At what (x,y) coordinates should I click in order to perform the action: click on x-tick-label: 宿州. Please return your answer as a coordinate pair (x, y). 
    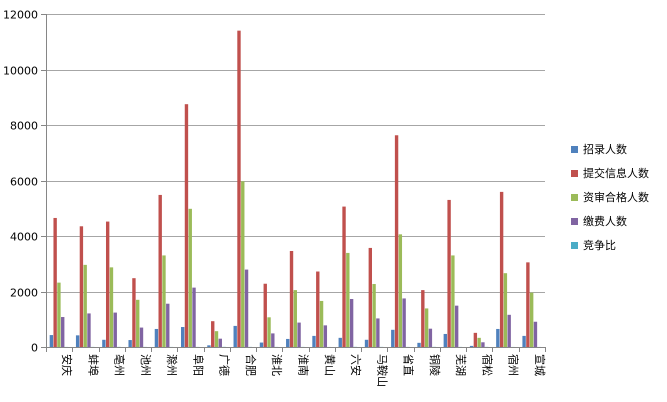
    Looking at the image, I should click on (514, 365).